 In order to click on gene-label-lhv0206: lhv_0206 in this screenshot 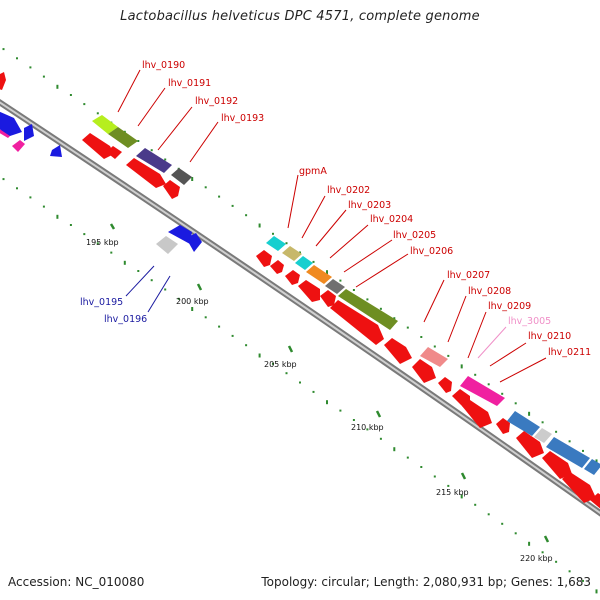, I will do `click(431, 251)`.